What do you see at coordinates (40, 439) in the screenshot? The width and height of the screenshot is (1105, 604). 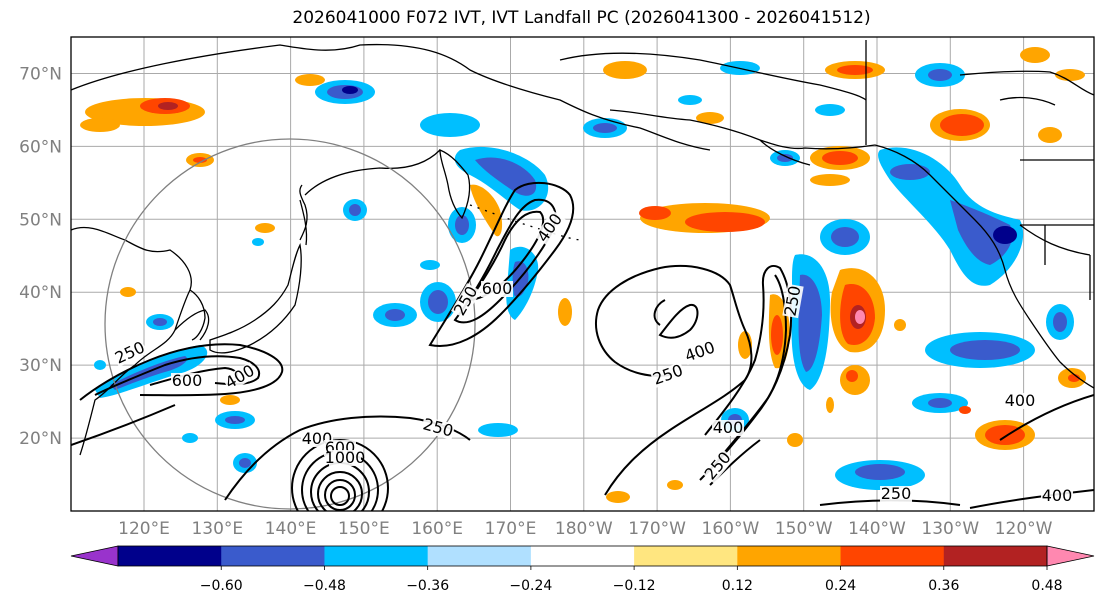 I see `lat-tick-label: 20°N` at bounding box center [40, 439].